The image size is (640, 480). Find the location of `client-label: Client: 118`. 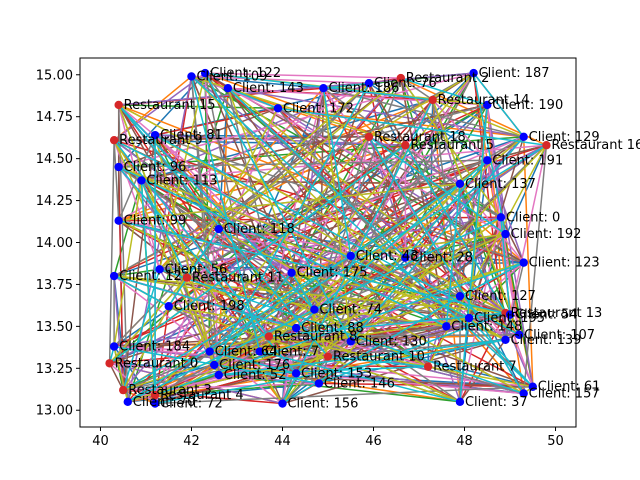

client-label: Client: 118 is located at coordinates (259, 229).